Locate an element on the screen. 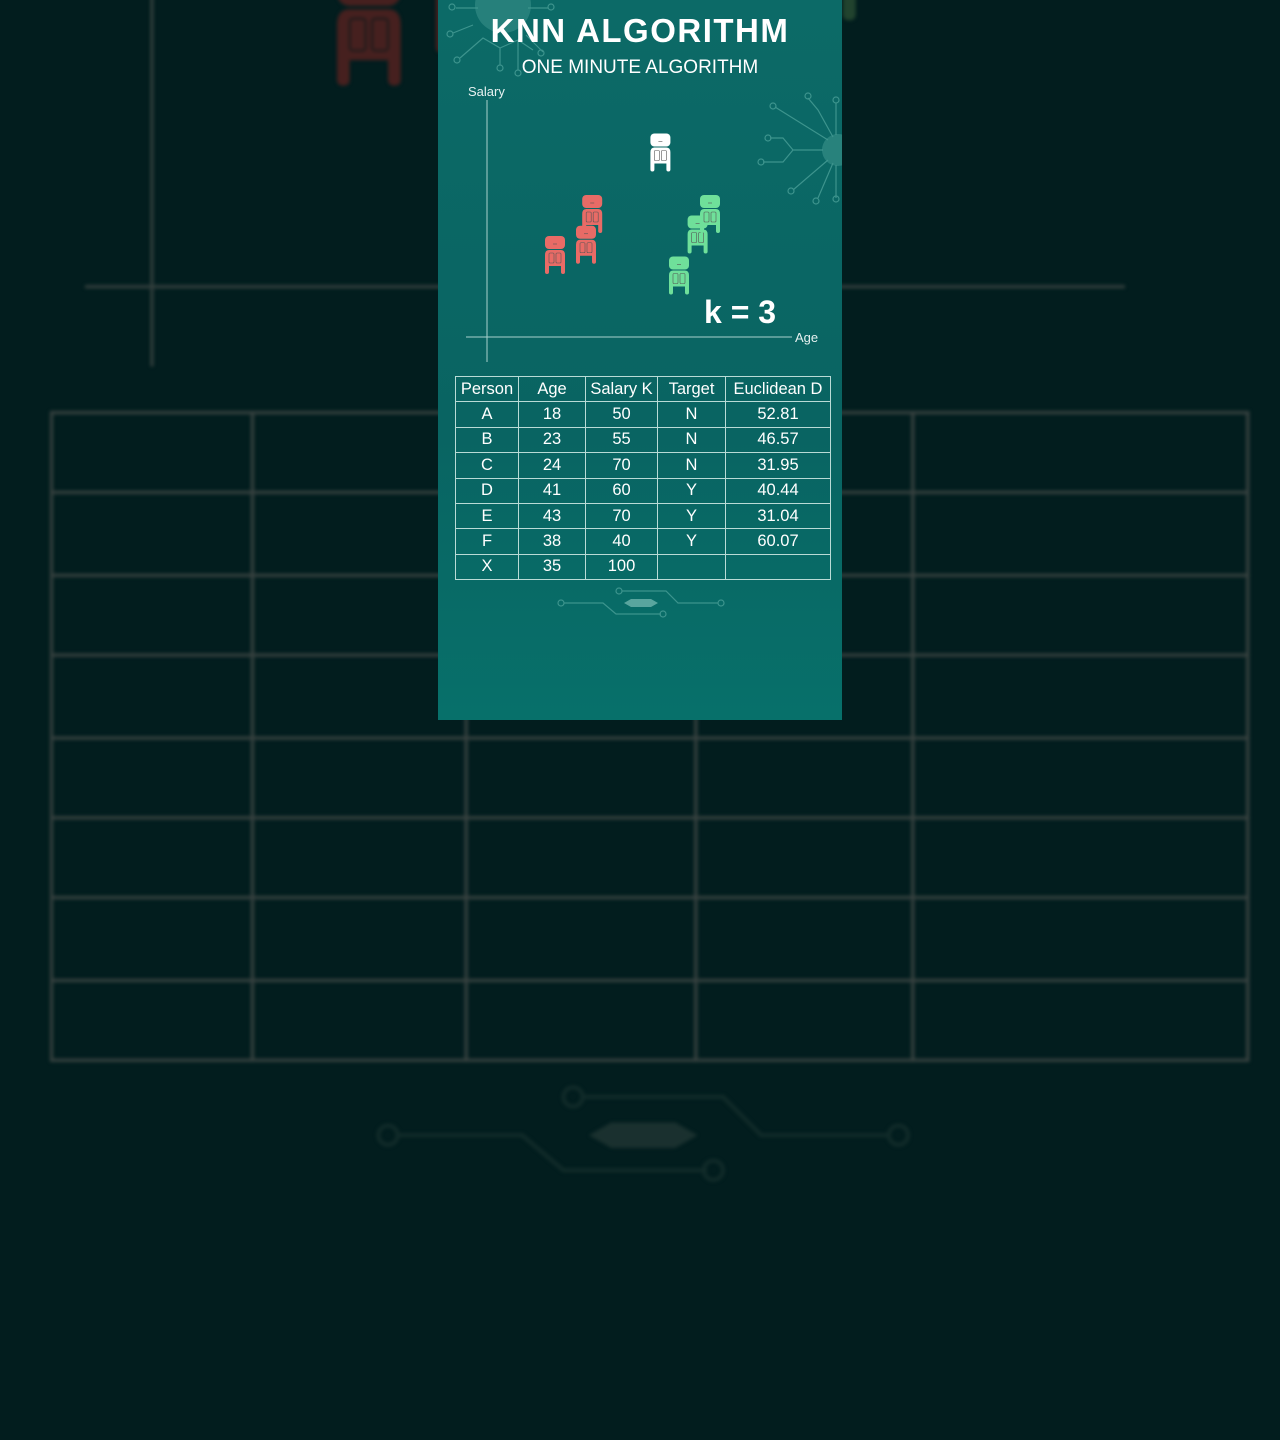  table-cell: 31.95 is located at coordinates (778, 465).